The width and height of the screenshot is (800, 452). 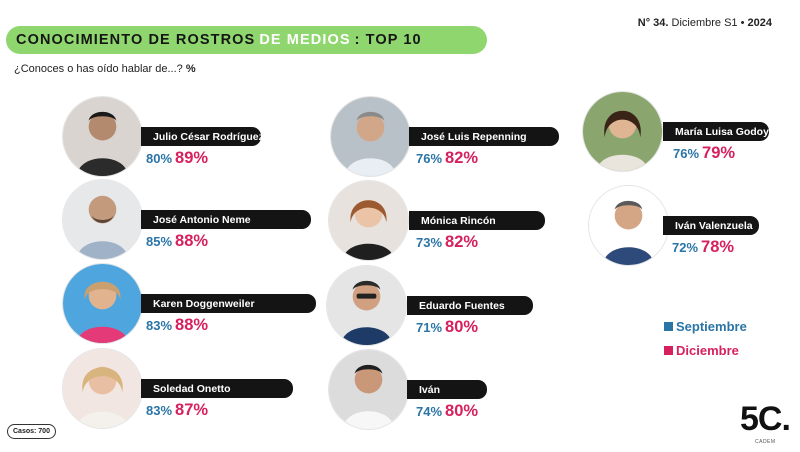 I want to click on question-subtitle: ¿Conoces o has oído hablar de...? %, so click(x=105, y=69).